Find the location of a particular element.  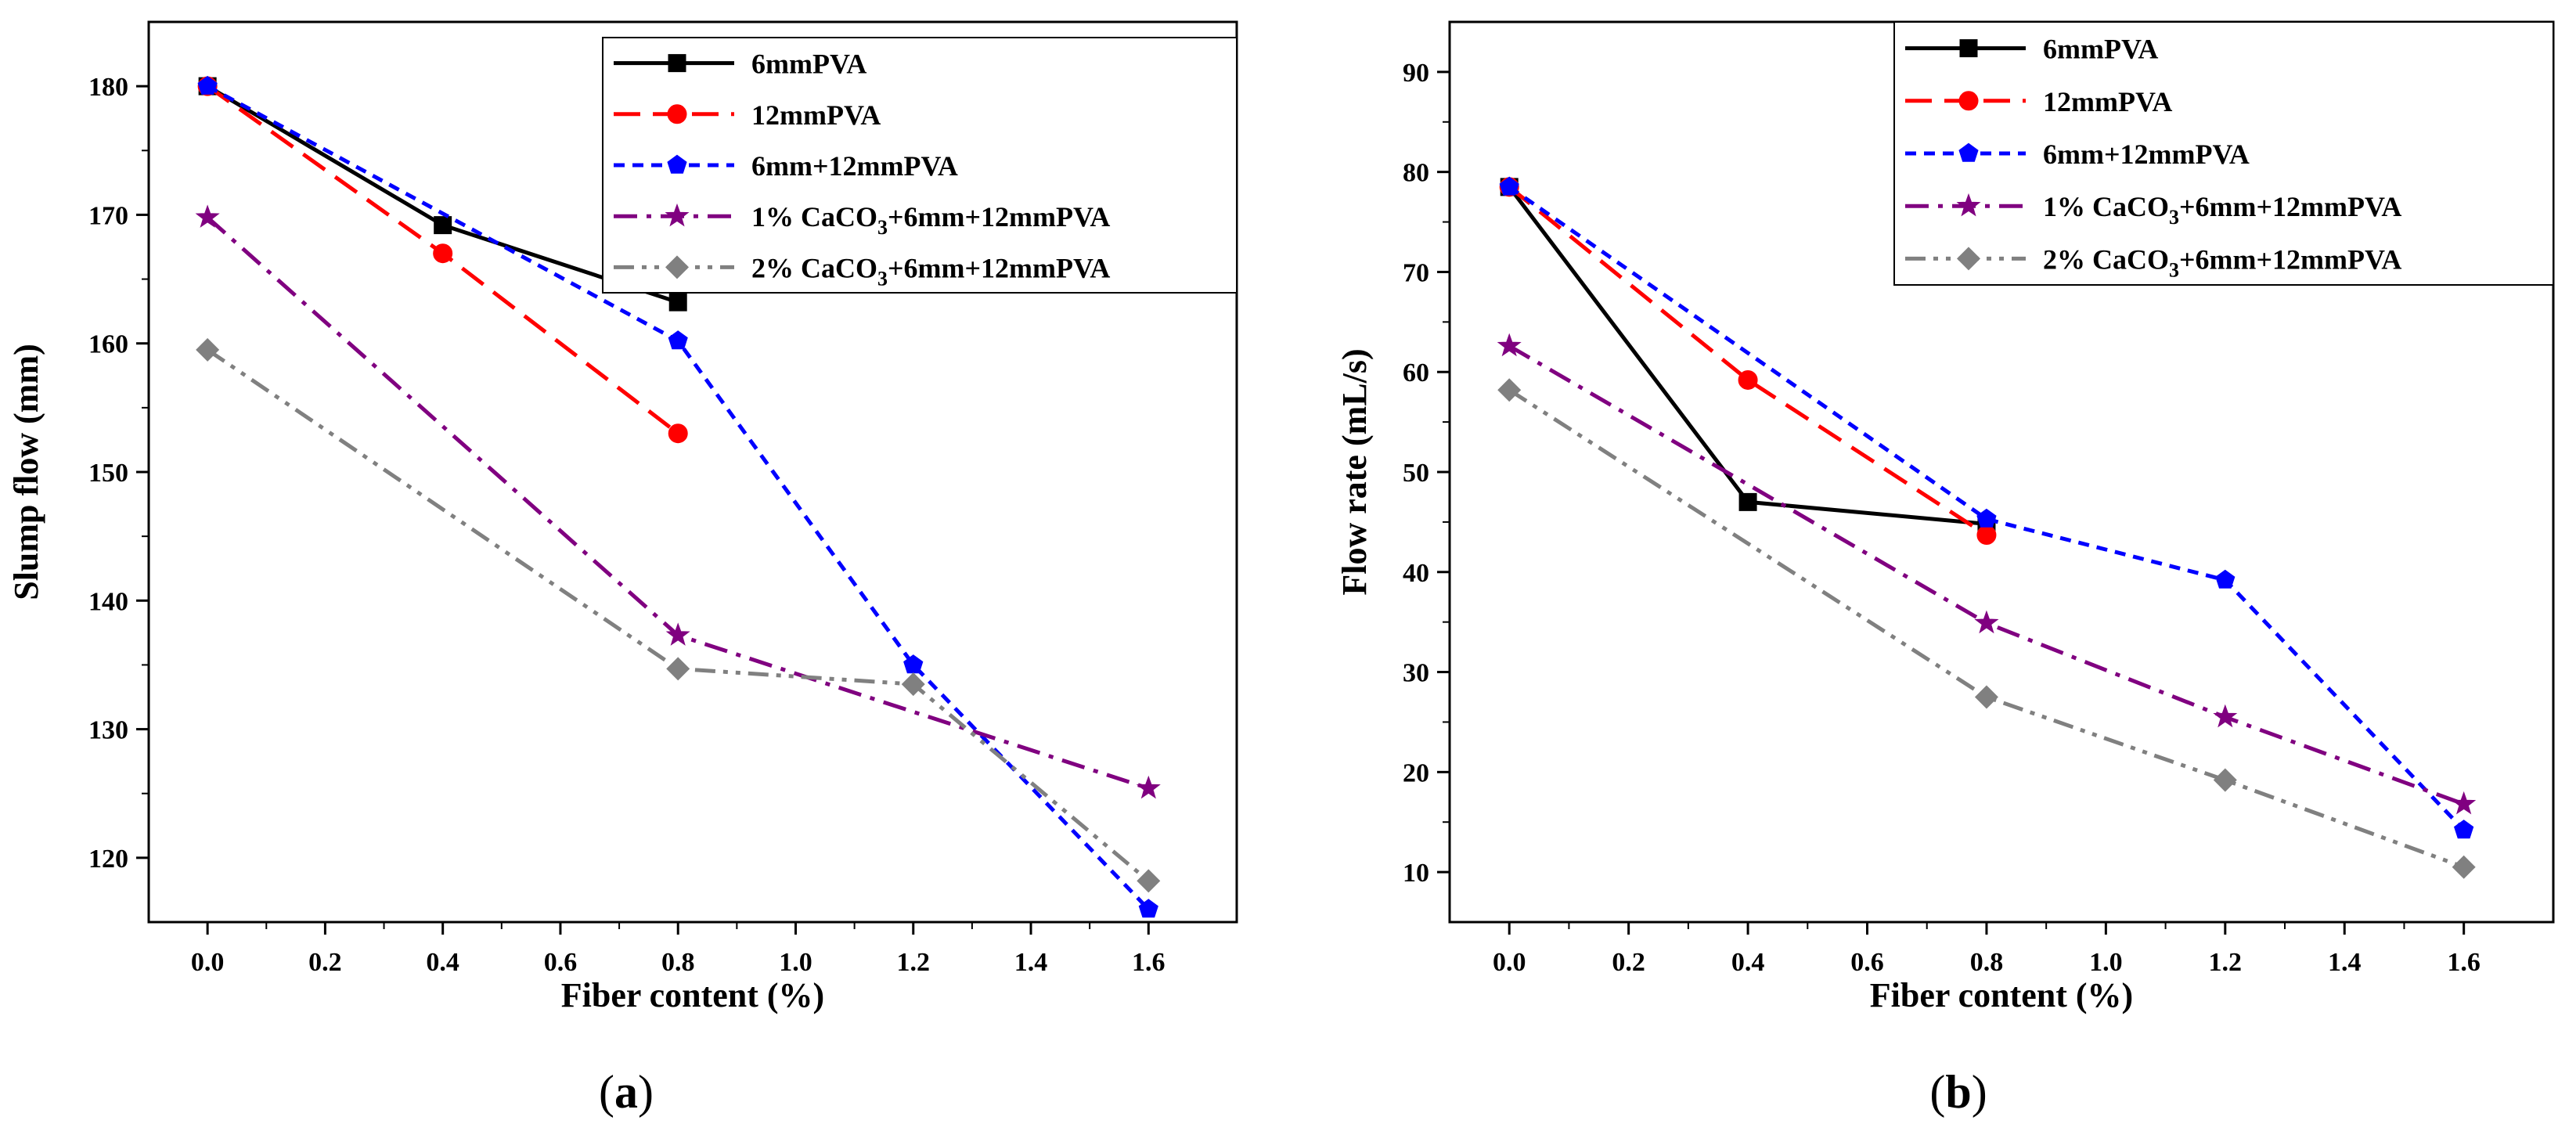

legend-text: 1% CaCO is located at coordinates (814, 216).